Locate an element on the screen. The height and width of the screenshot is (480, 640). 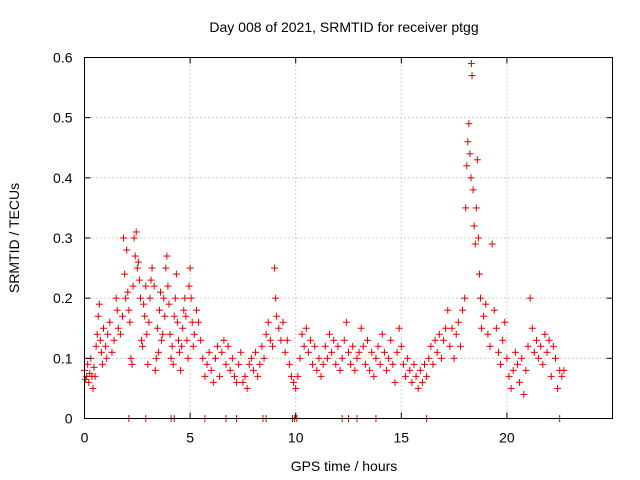
x-tick-label: 20 is located at coordinates (507, 438).